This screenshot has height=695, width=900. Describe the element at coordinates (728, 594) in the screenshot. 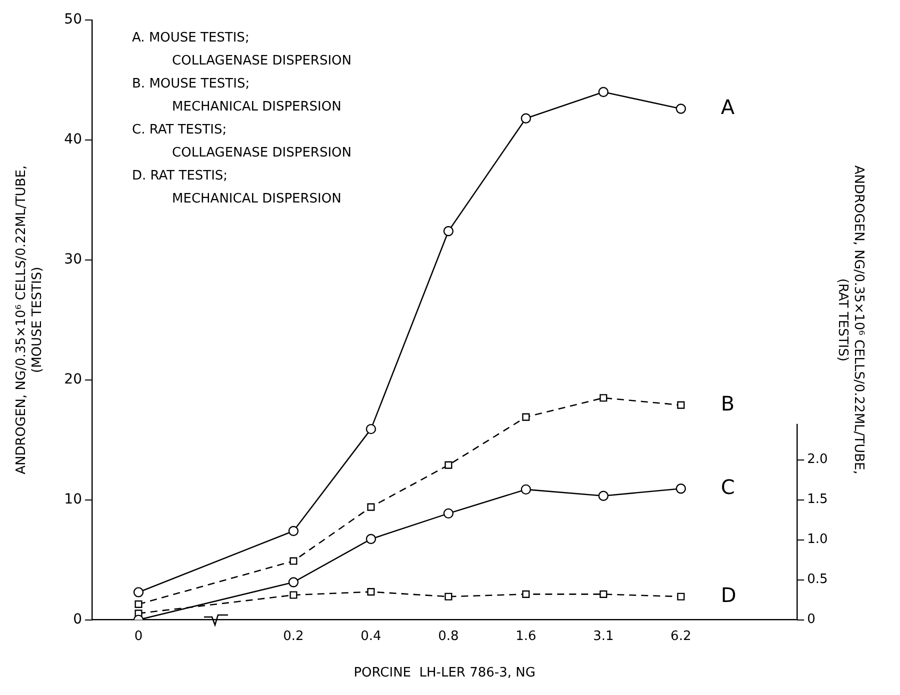

I see `series-label: D` at that location.